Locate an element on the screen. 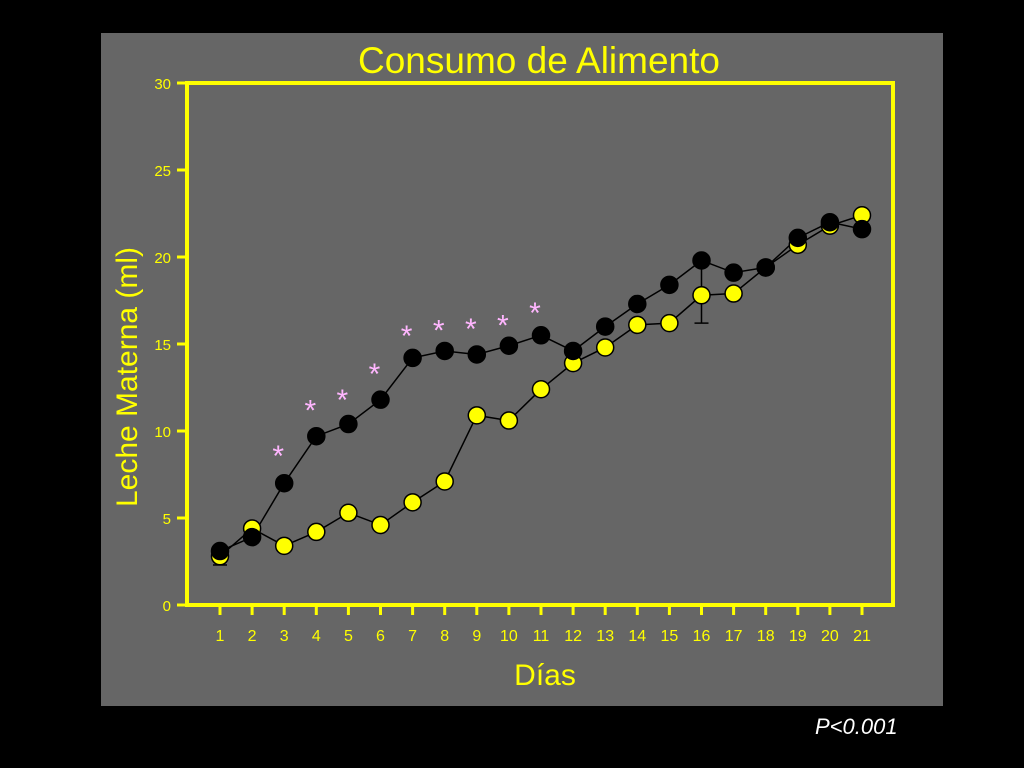  x-tick-label: 8 is located at coordinates (444, 636).